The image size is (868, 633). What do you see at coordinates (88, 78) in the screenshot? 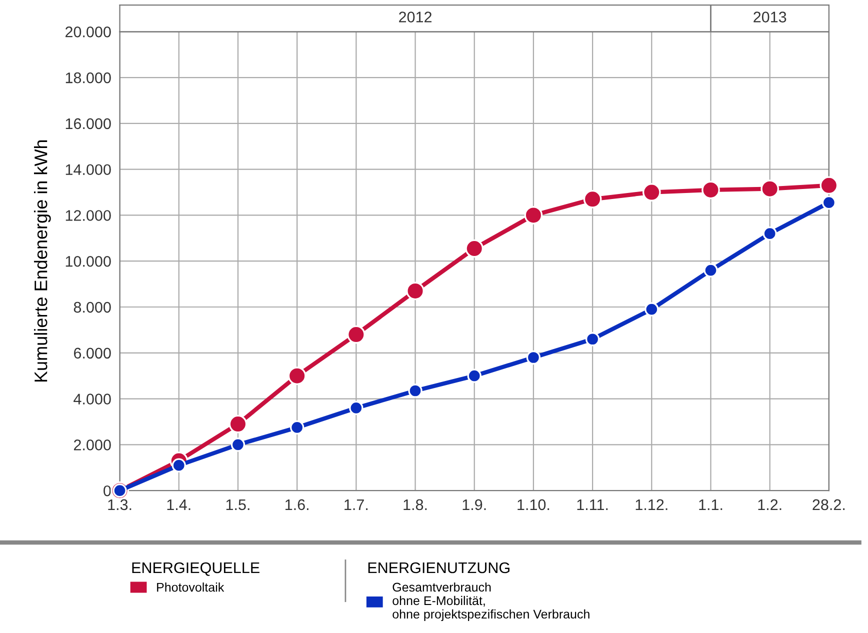
I see `y-tick-label: 18.000` at bounding box center [88, 78].